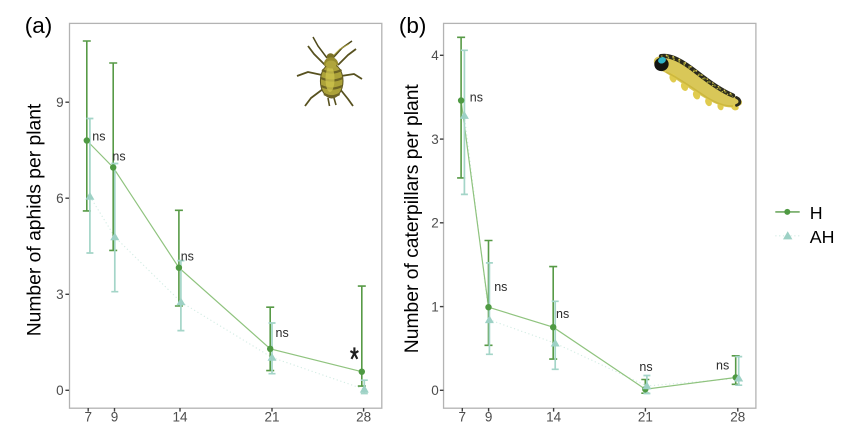 This screenshot has width=865, height=439. What do you see at coordinates (39, 25) in the screenshot?
I see `svg-text: (a)` at bounding box center [39, 25].